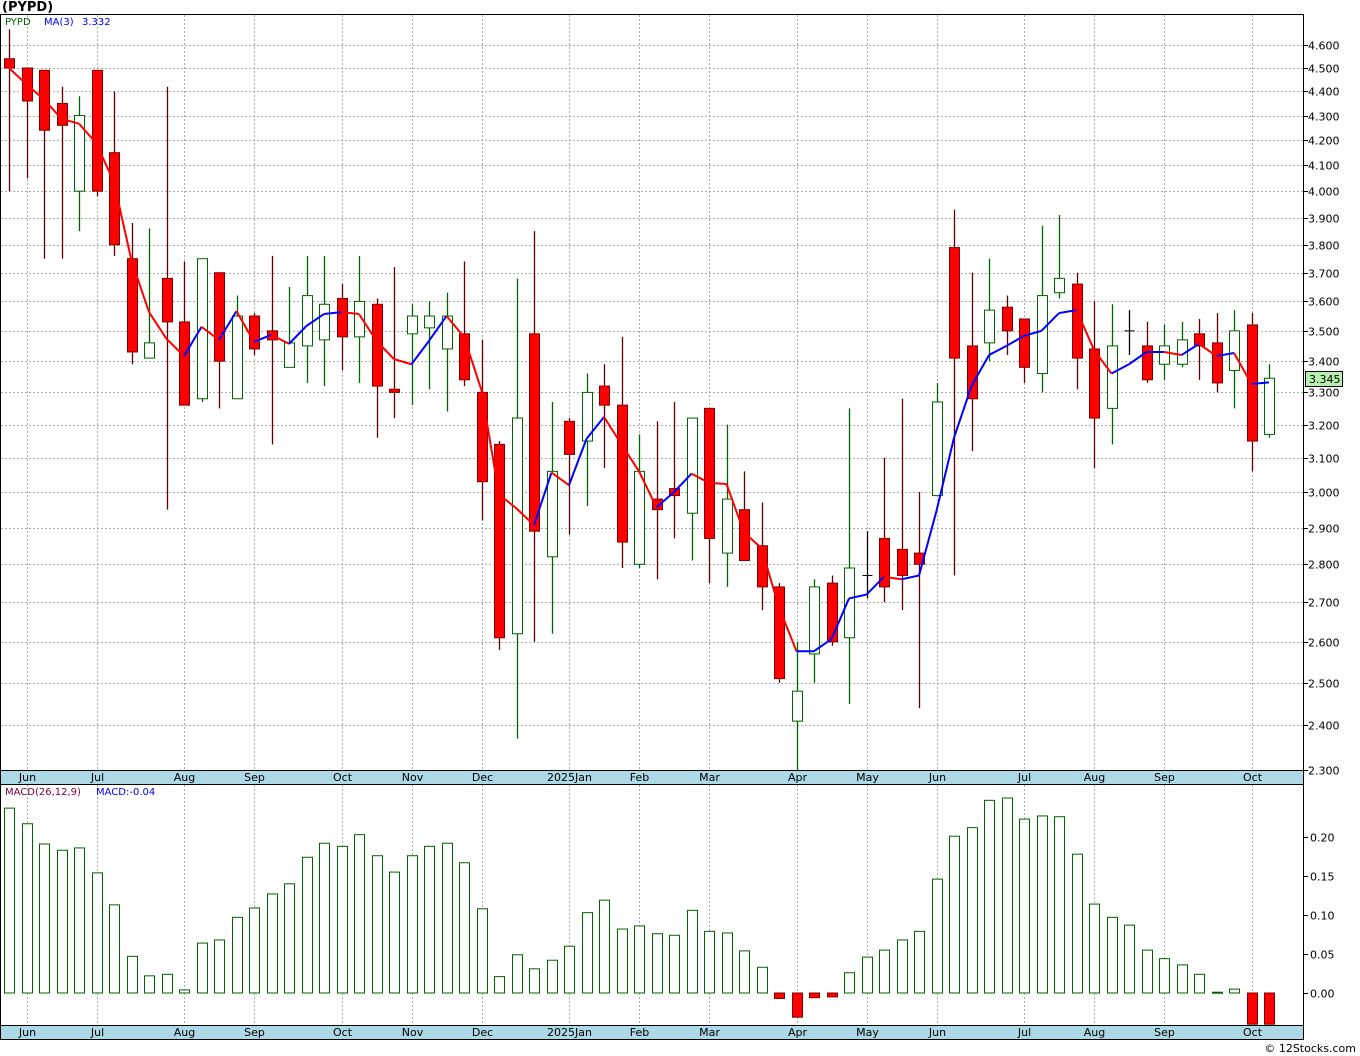 The height and width of the screenshot is (1056, 1360). I want to click on price-date-axis, so click(652, 777).